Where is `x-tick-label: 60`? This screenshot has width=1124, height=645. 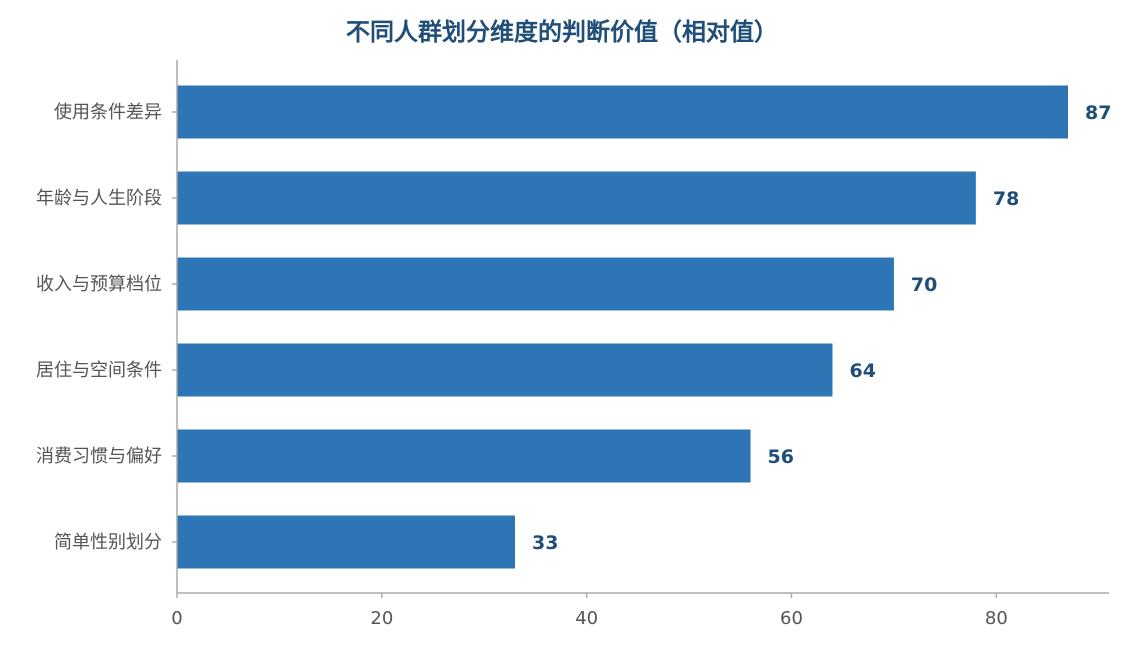
x-tick-label: 60 is located at coordinates (791, 618).